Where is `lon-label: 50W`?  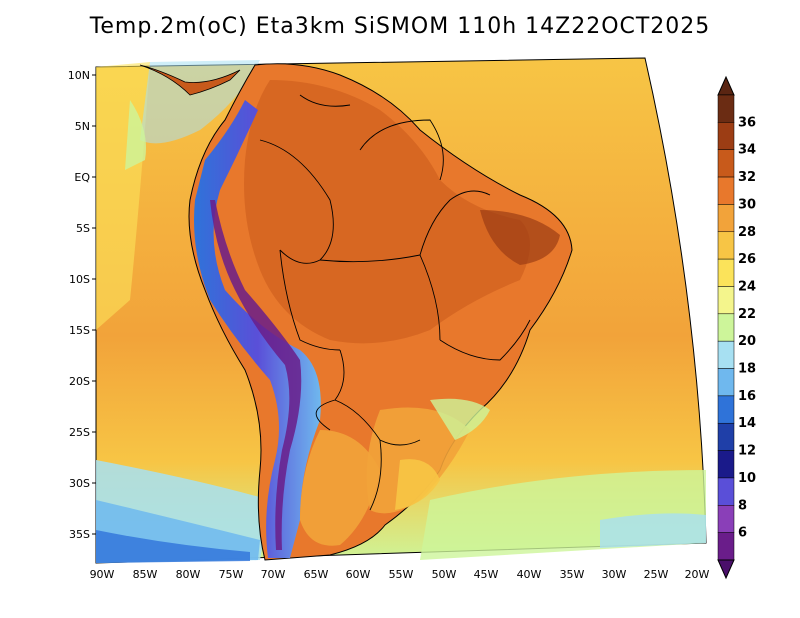 lon-label: 50W is located at coordinates (444, 574).